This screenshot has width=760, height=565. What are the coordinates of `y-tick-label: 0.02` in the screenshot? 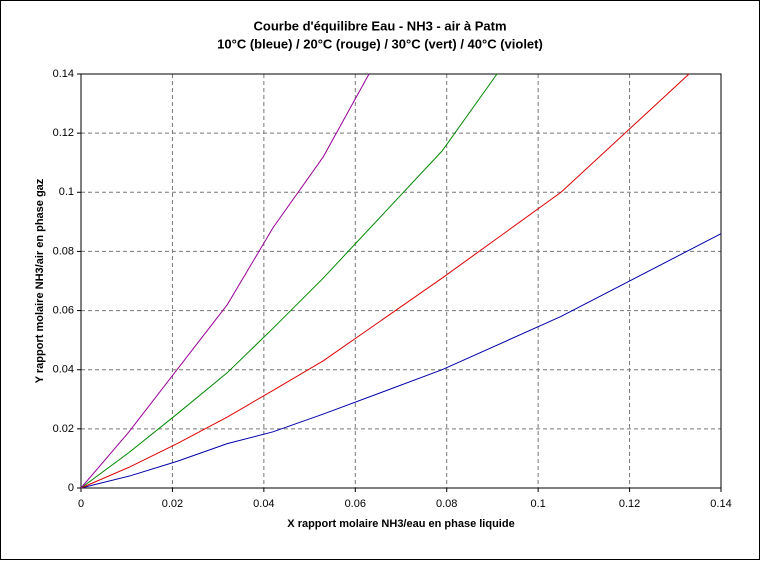 It's located at (63, 429).